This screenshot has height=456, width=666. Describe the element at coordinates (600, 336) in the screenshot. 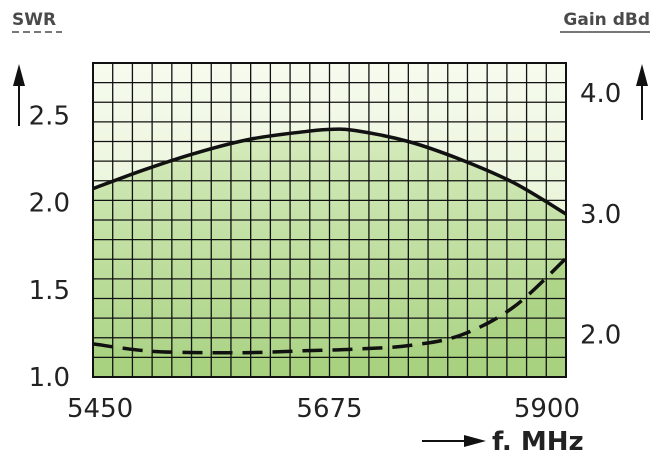

I see `right-tick-label: 2.0` at that location.